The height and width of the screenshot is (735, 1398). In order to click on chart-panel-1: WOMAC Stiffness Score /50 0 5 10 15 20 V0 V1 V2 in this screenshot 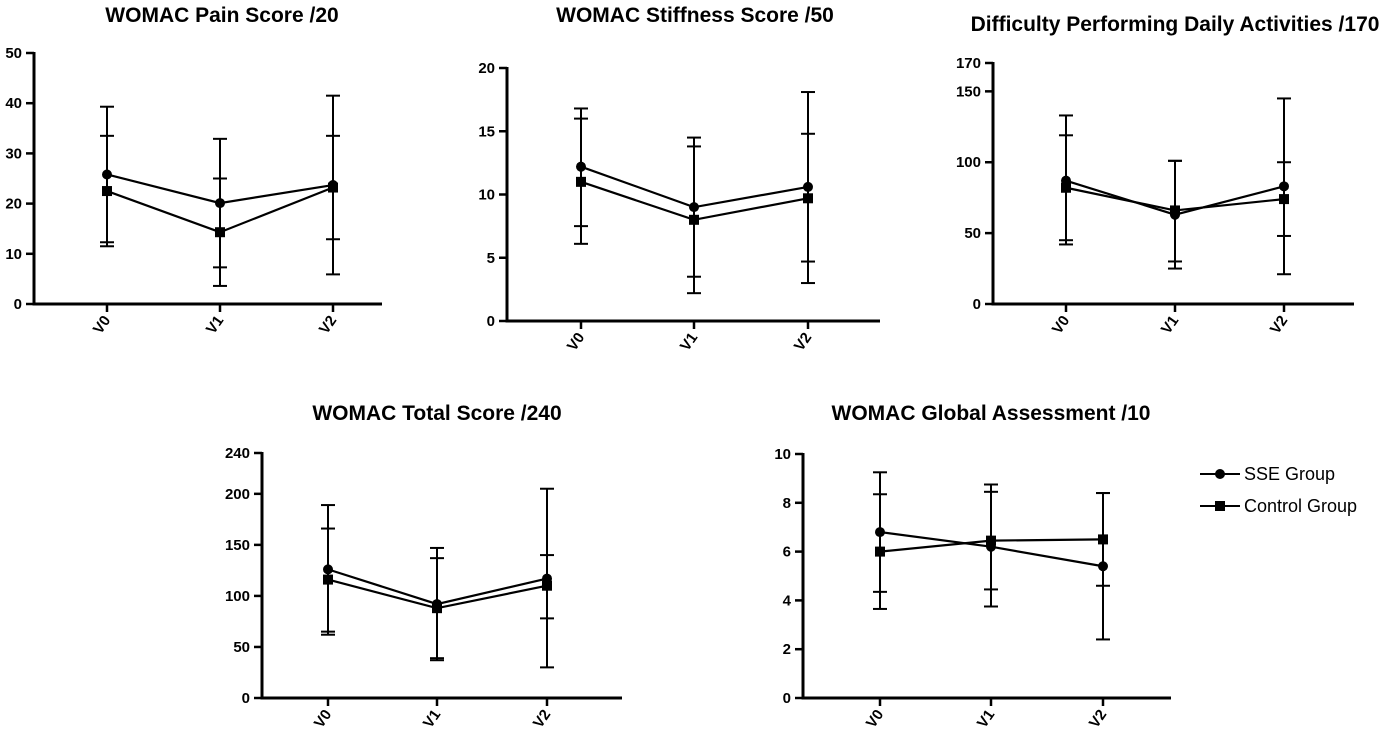, I will do `click(679, 179)`.